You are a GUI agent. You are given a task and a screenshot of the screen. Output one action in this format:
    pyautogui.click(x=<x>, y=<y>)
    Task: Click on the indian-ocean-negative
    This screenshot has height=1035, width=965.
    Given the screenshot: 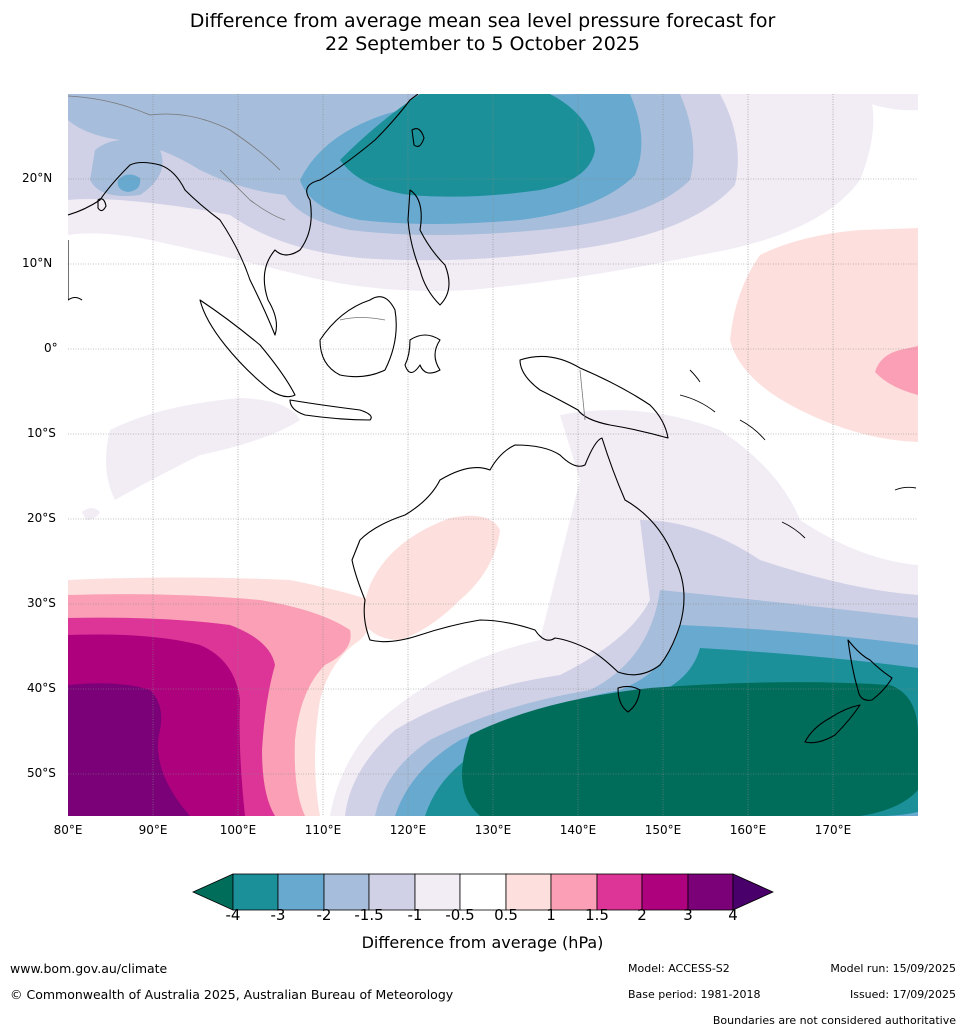 What is the action you would take?
    pyautogui.click(x=191, y=459)
    